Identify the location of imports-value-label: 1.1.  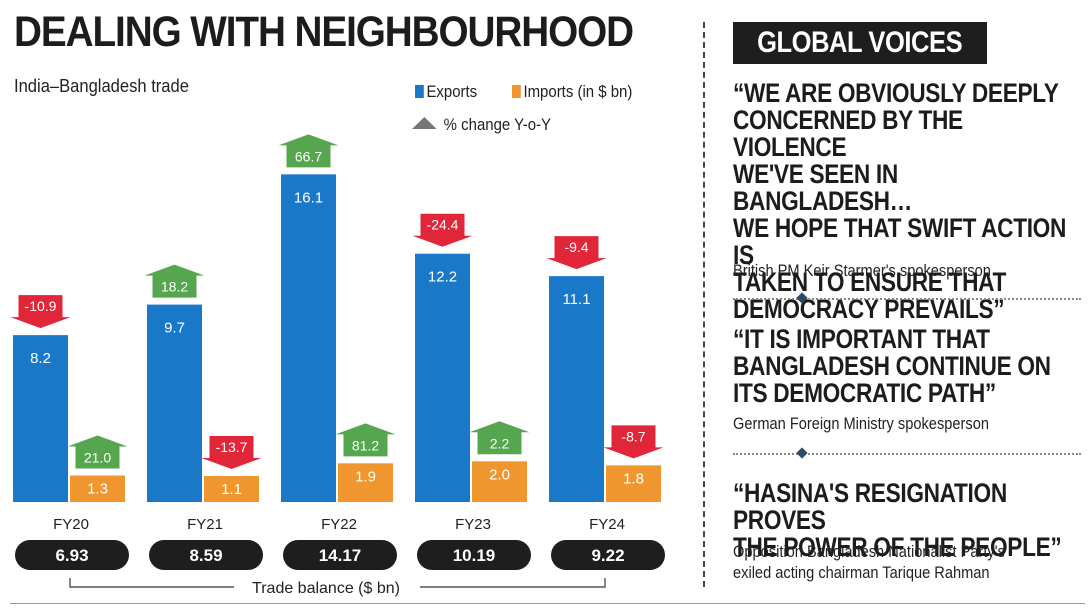
(231, 489).